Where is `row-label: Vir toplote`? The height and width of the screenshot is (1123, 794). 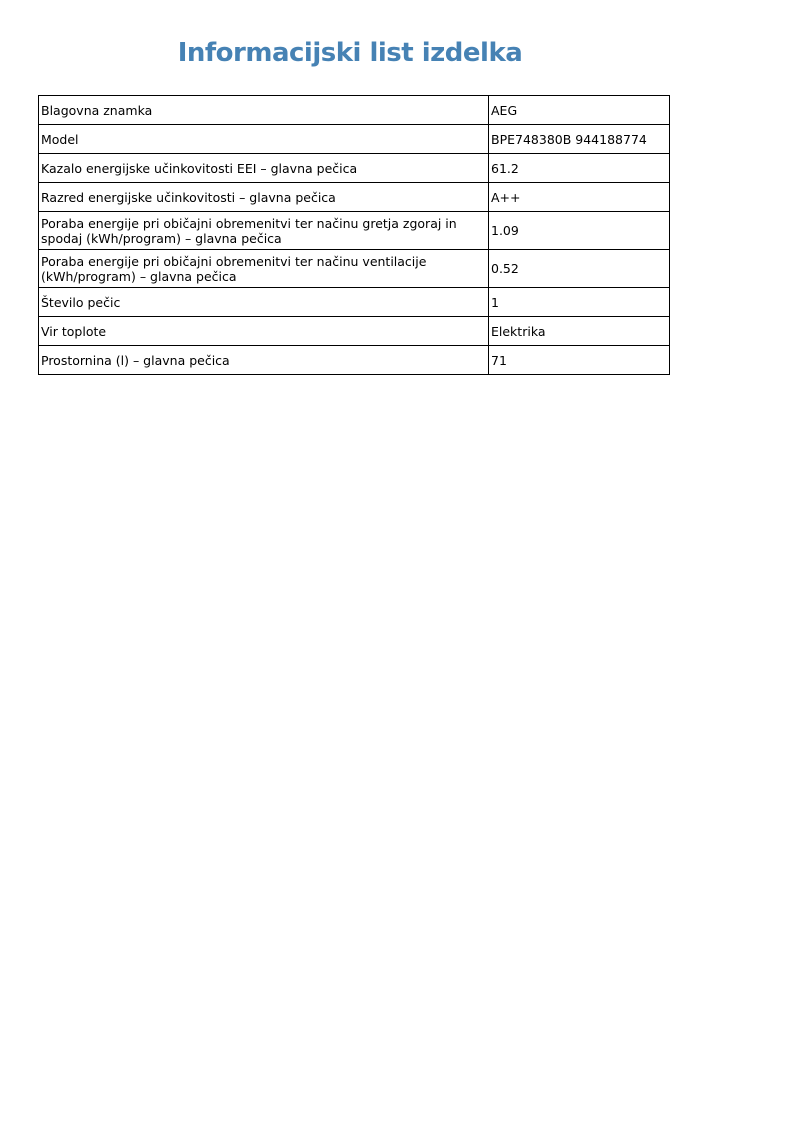 row-label: Vir toplote is located at coordinates (263, 331).